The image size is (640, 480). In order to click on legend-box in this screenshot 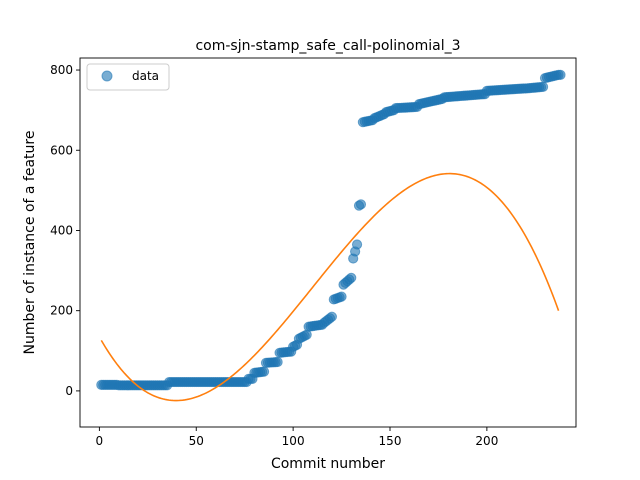, I will do `click(128, 77)`.